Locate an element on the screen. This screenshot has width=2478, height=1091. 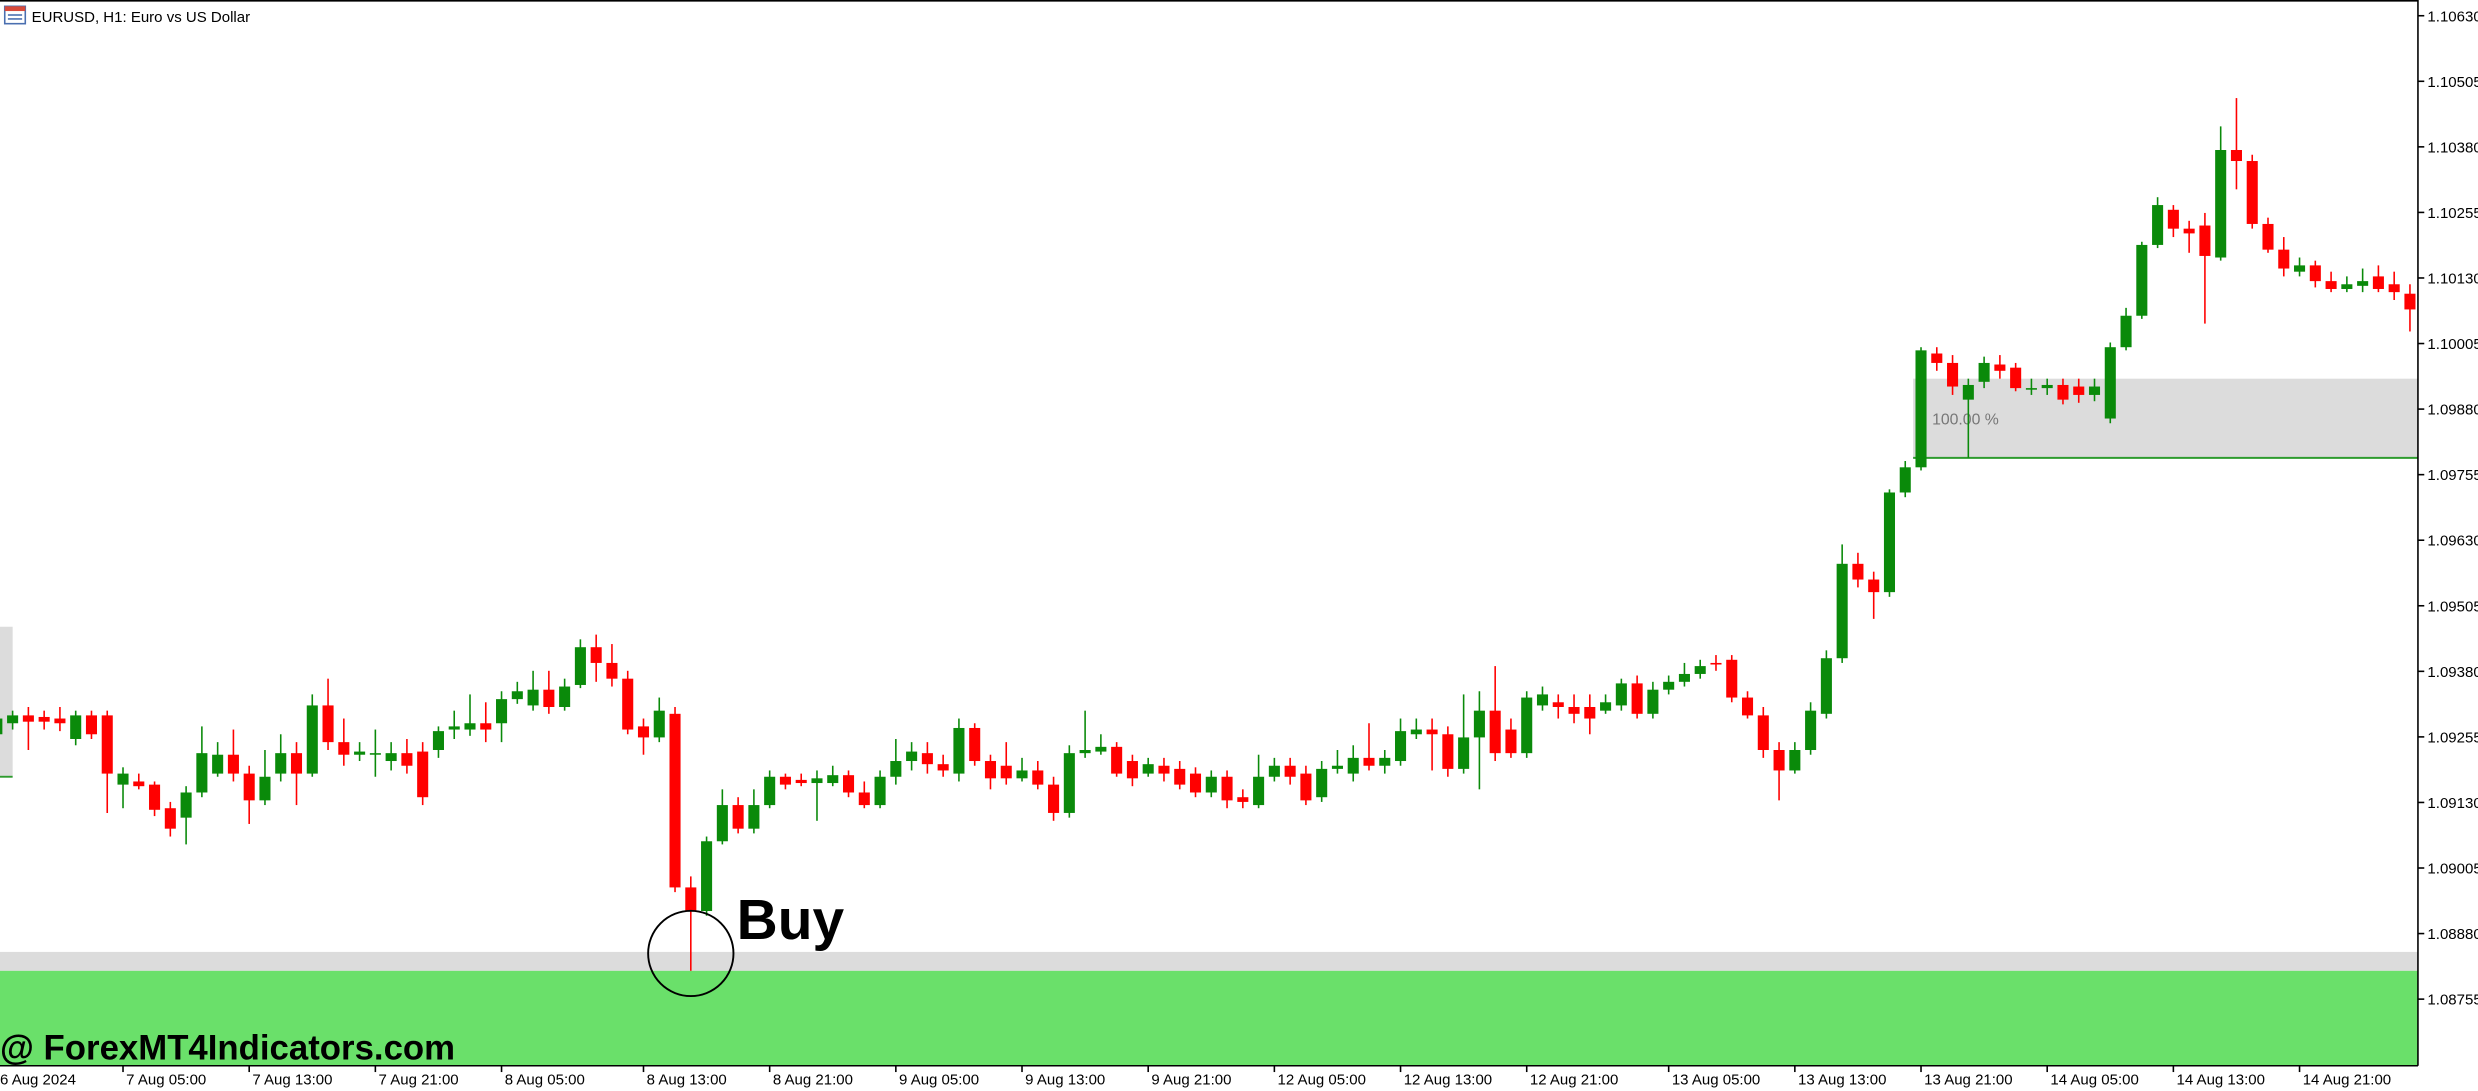
title-icon is located at coordinates (15, 15).